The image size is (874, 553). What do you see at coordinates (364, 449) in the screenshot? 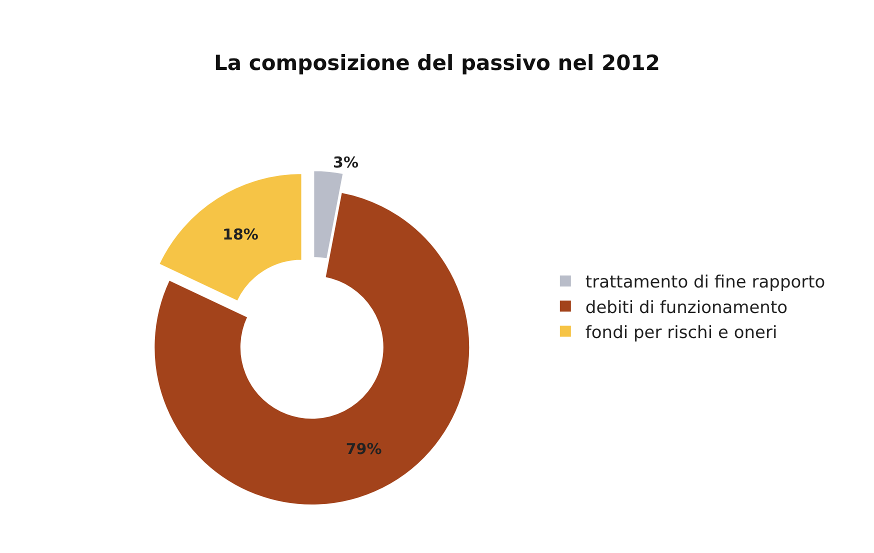
I see `data-label: 79%` at bounding box center [364, 449].